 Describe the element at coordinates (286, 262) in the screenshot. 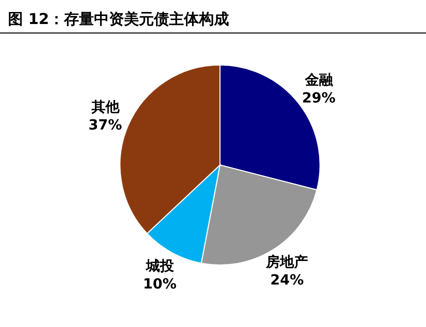

I see `slice-label: 房地产` at that location.